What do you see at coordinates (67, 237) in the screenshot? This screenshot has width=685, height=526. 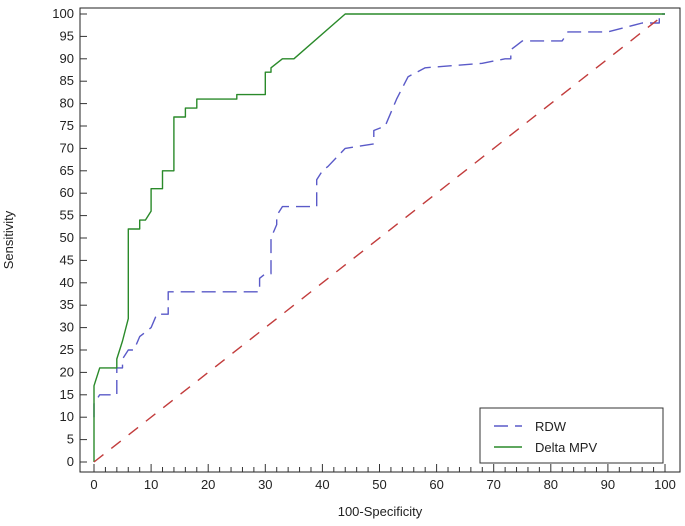 I see `y-tick-label: 50` at bounding box center [67, 237].